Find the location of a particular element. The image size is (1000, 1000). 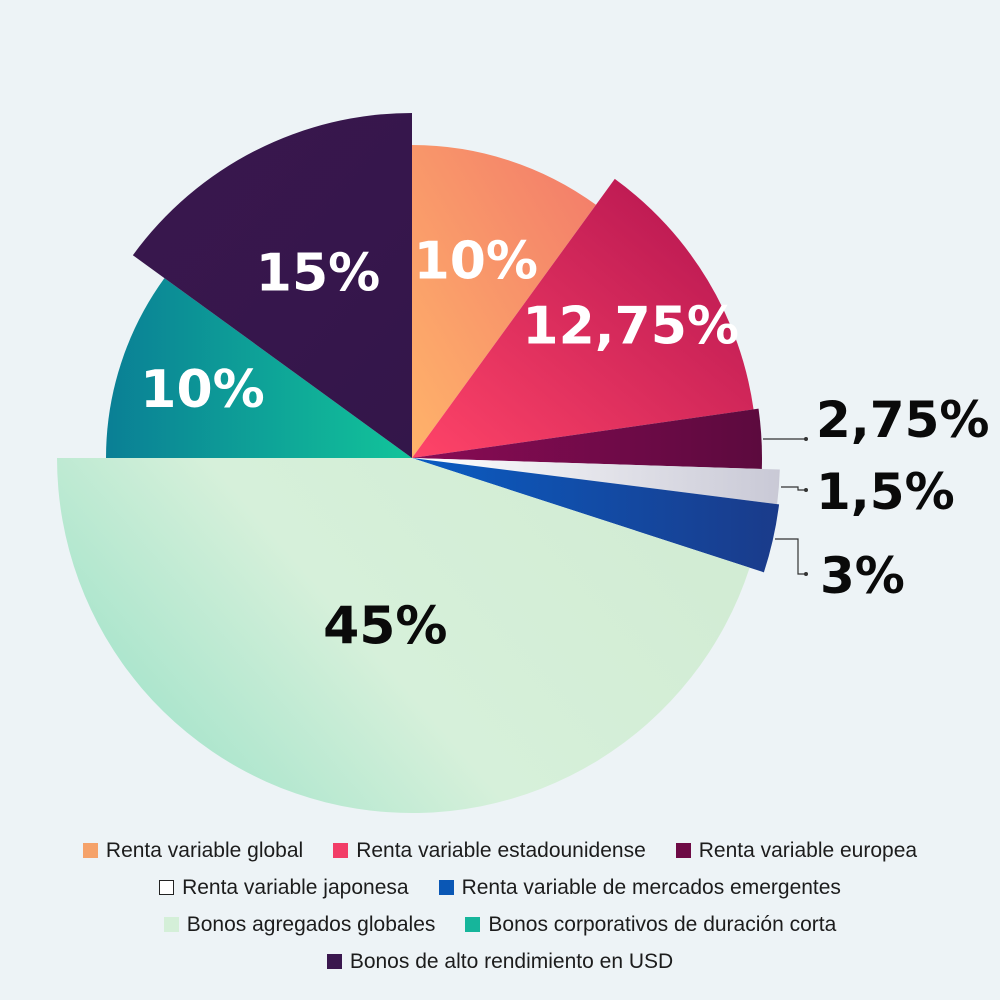

legend-item-bonos-alto-rendimiento: Bonos de alto rendimiento en USD is located at coordinates (500, 961).